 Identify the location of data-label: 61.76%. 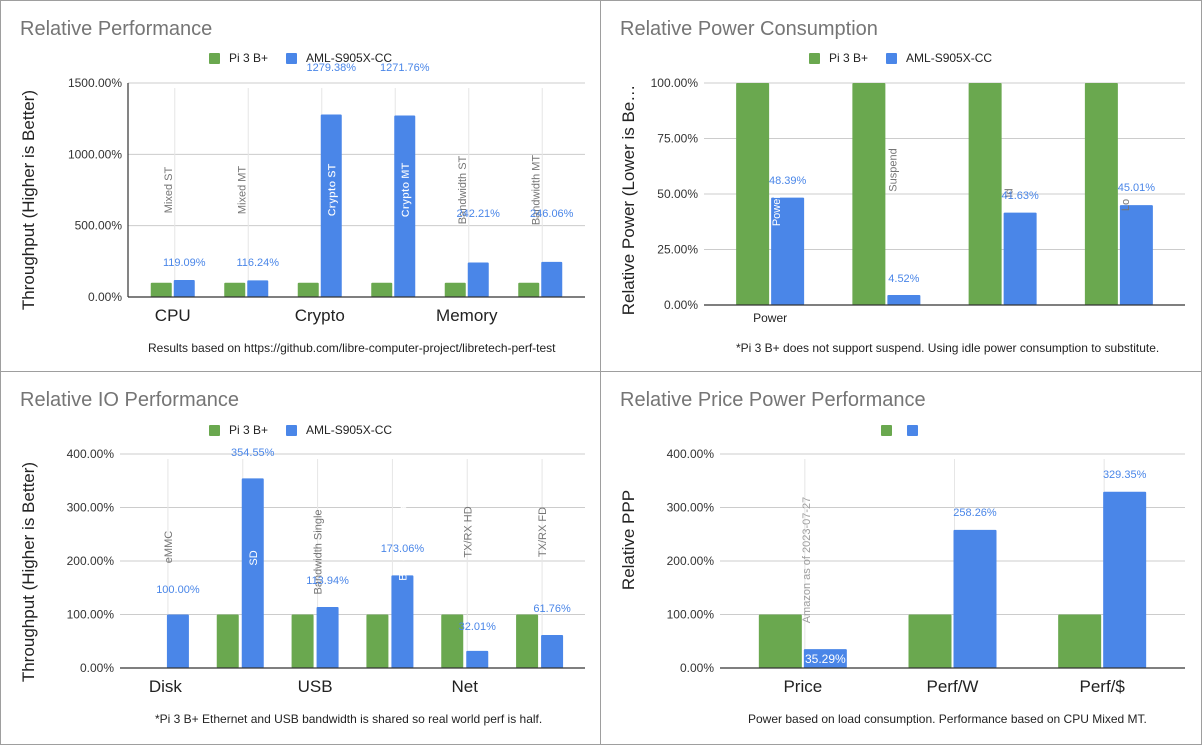
(552, 609).